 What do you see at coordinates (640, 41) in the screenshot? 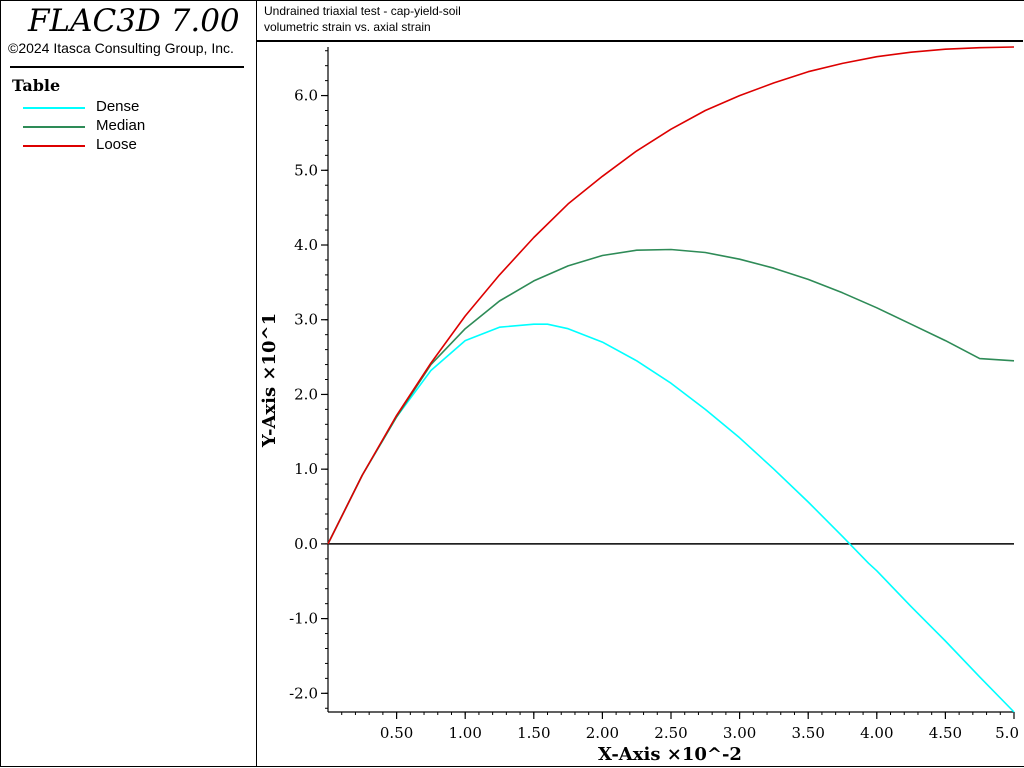
I see `header-separator` at bounding box center [640, 41].